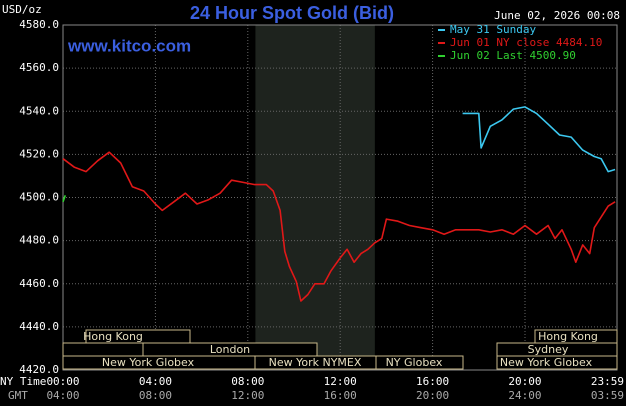  What do you see at coordinates (39, 326) in the screenshot?
I see `y-tick-label: 4440.0` at bounding box center [39, 326].